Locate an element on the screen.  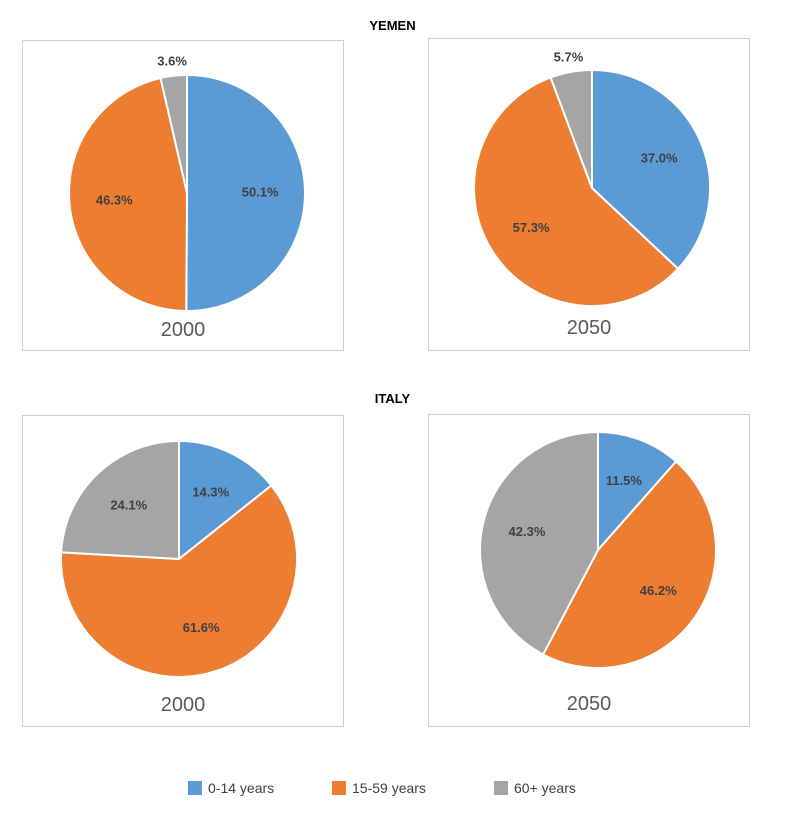
data-label-60-years: 24.1% is located at coordinates (128, 504).